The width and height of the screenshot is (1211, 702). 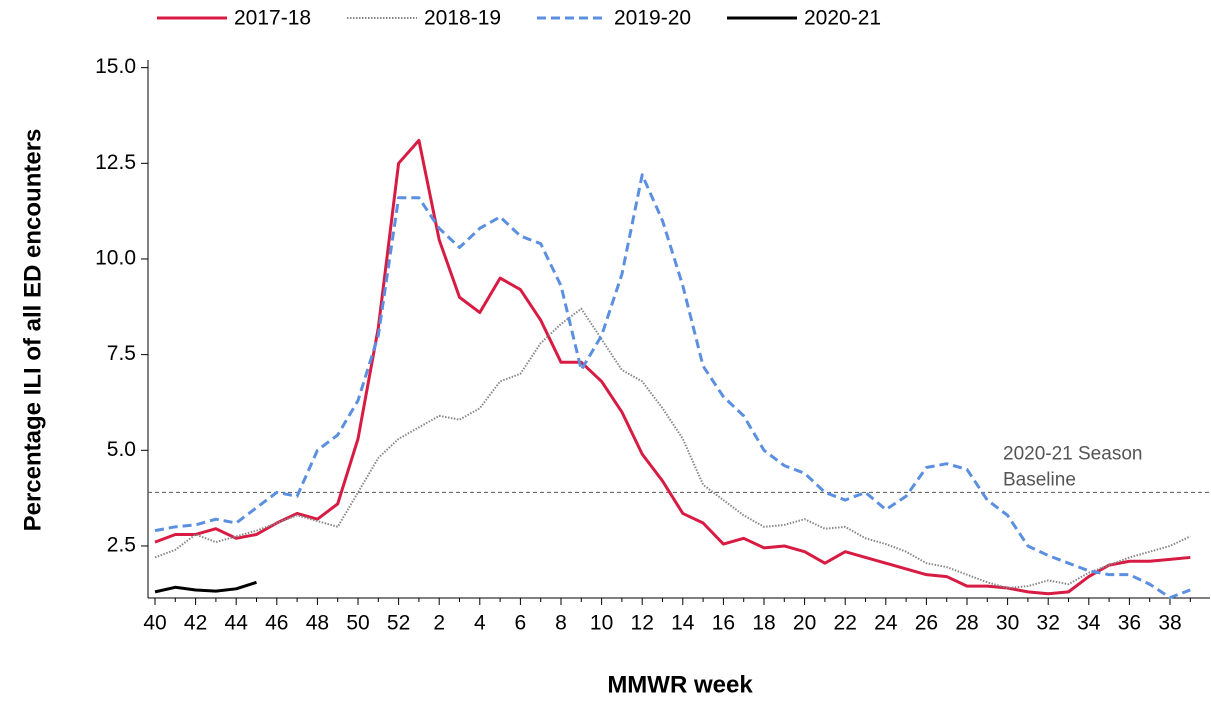 I want to click on x-tick-label: 52, so click(x=398, y=623).